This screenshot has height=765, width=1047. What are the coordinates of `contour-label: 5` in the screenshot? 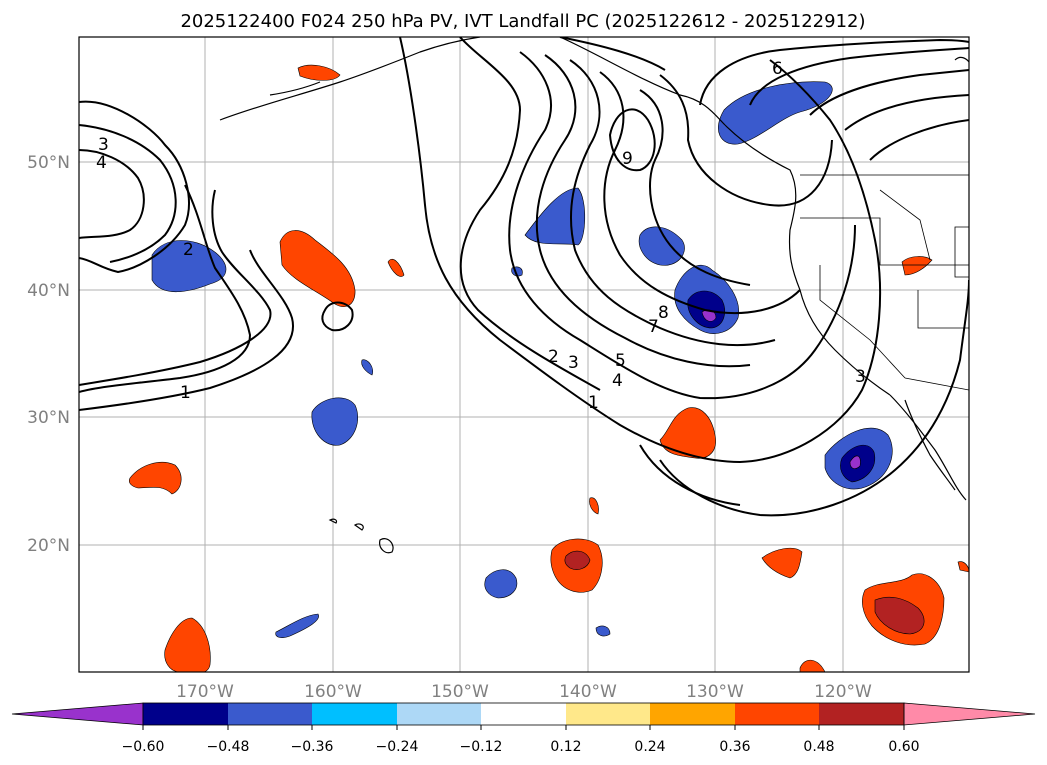 It's located at (620, 361).